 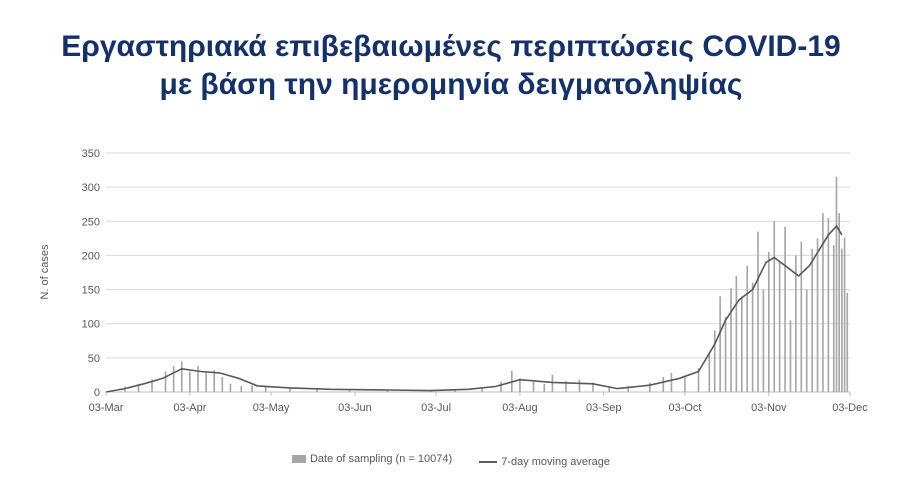 I want to click on y-tick-label: 100, so click(x=91, y=325).